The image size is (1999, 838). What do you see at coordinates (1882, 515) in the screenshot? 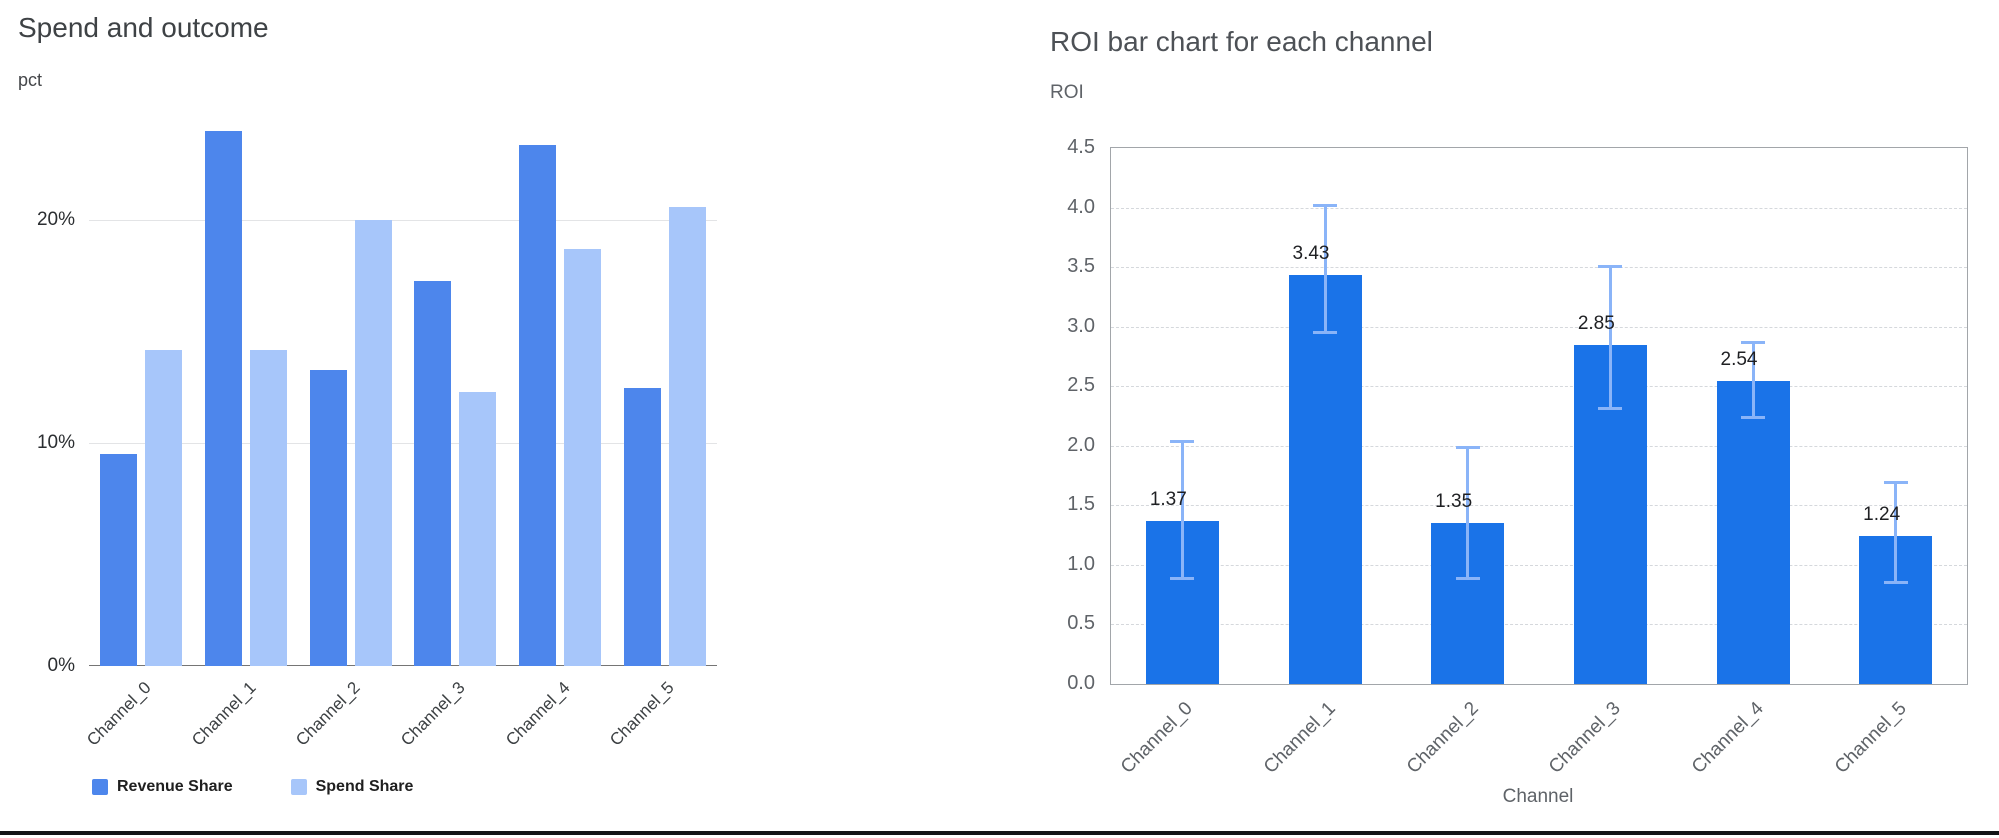
I see `bar-value-label-channel-5: 1.24` at bounding box center [1882, 515].